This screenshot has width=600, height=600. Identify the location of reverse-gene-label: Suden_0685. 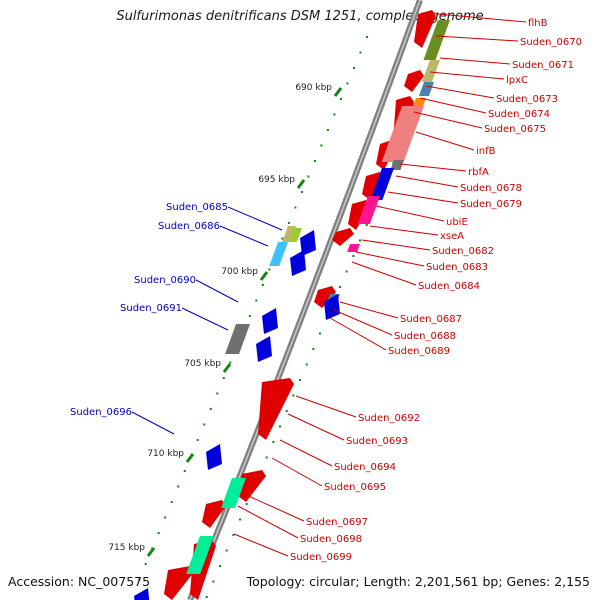
(197, 207).